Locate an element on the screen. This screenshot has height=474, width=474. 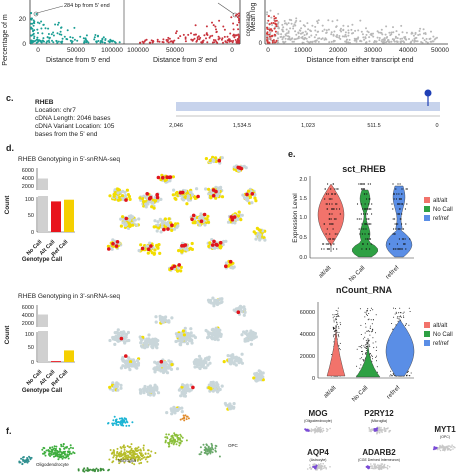
panel-f-marker-myt1: MYT1 is located at coordinates (445, 429).